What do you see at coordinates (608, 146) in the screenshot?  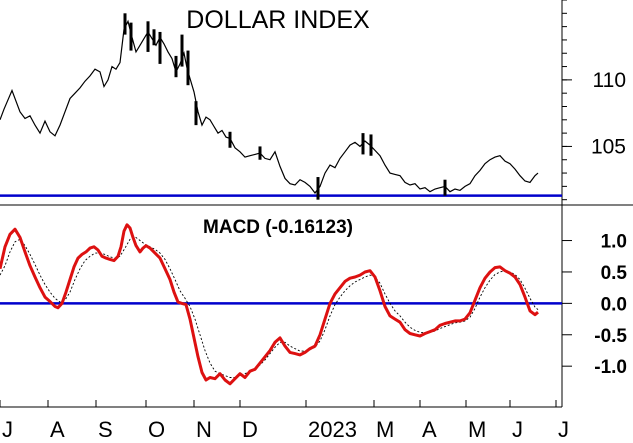 I see `price-y-tick-label: 105` at bounding box center [608, 146].